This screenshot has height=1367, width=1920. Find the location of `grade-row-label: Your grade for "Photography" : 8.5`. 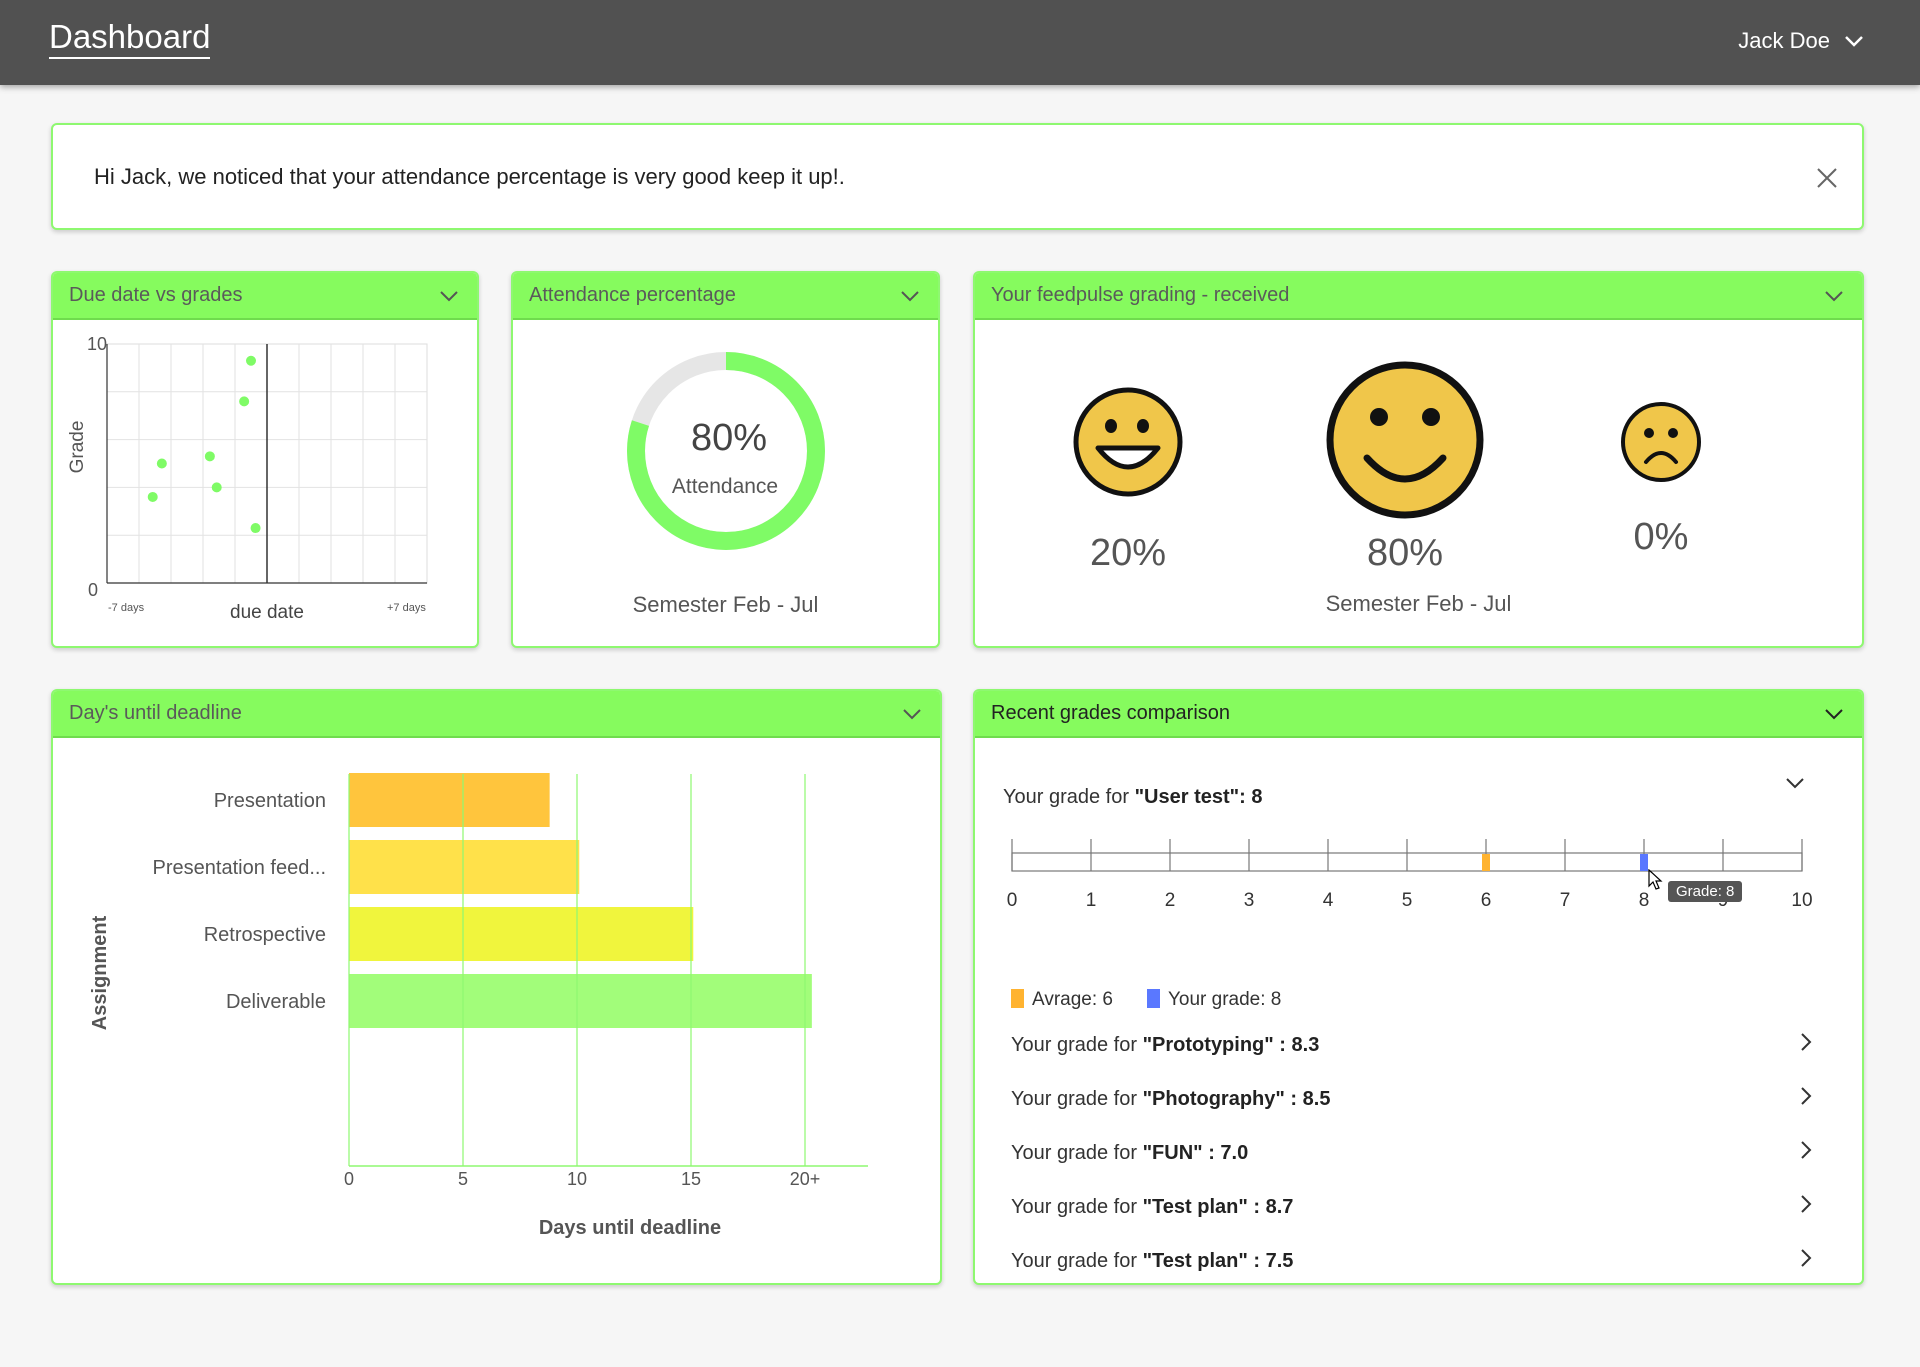

grade-row-label: Your grade for "Photography" : 8.5 is located at coordinates (1170, 1099).